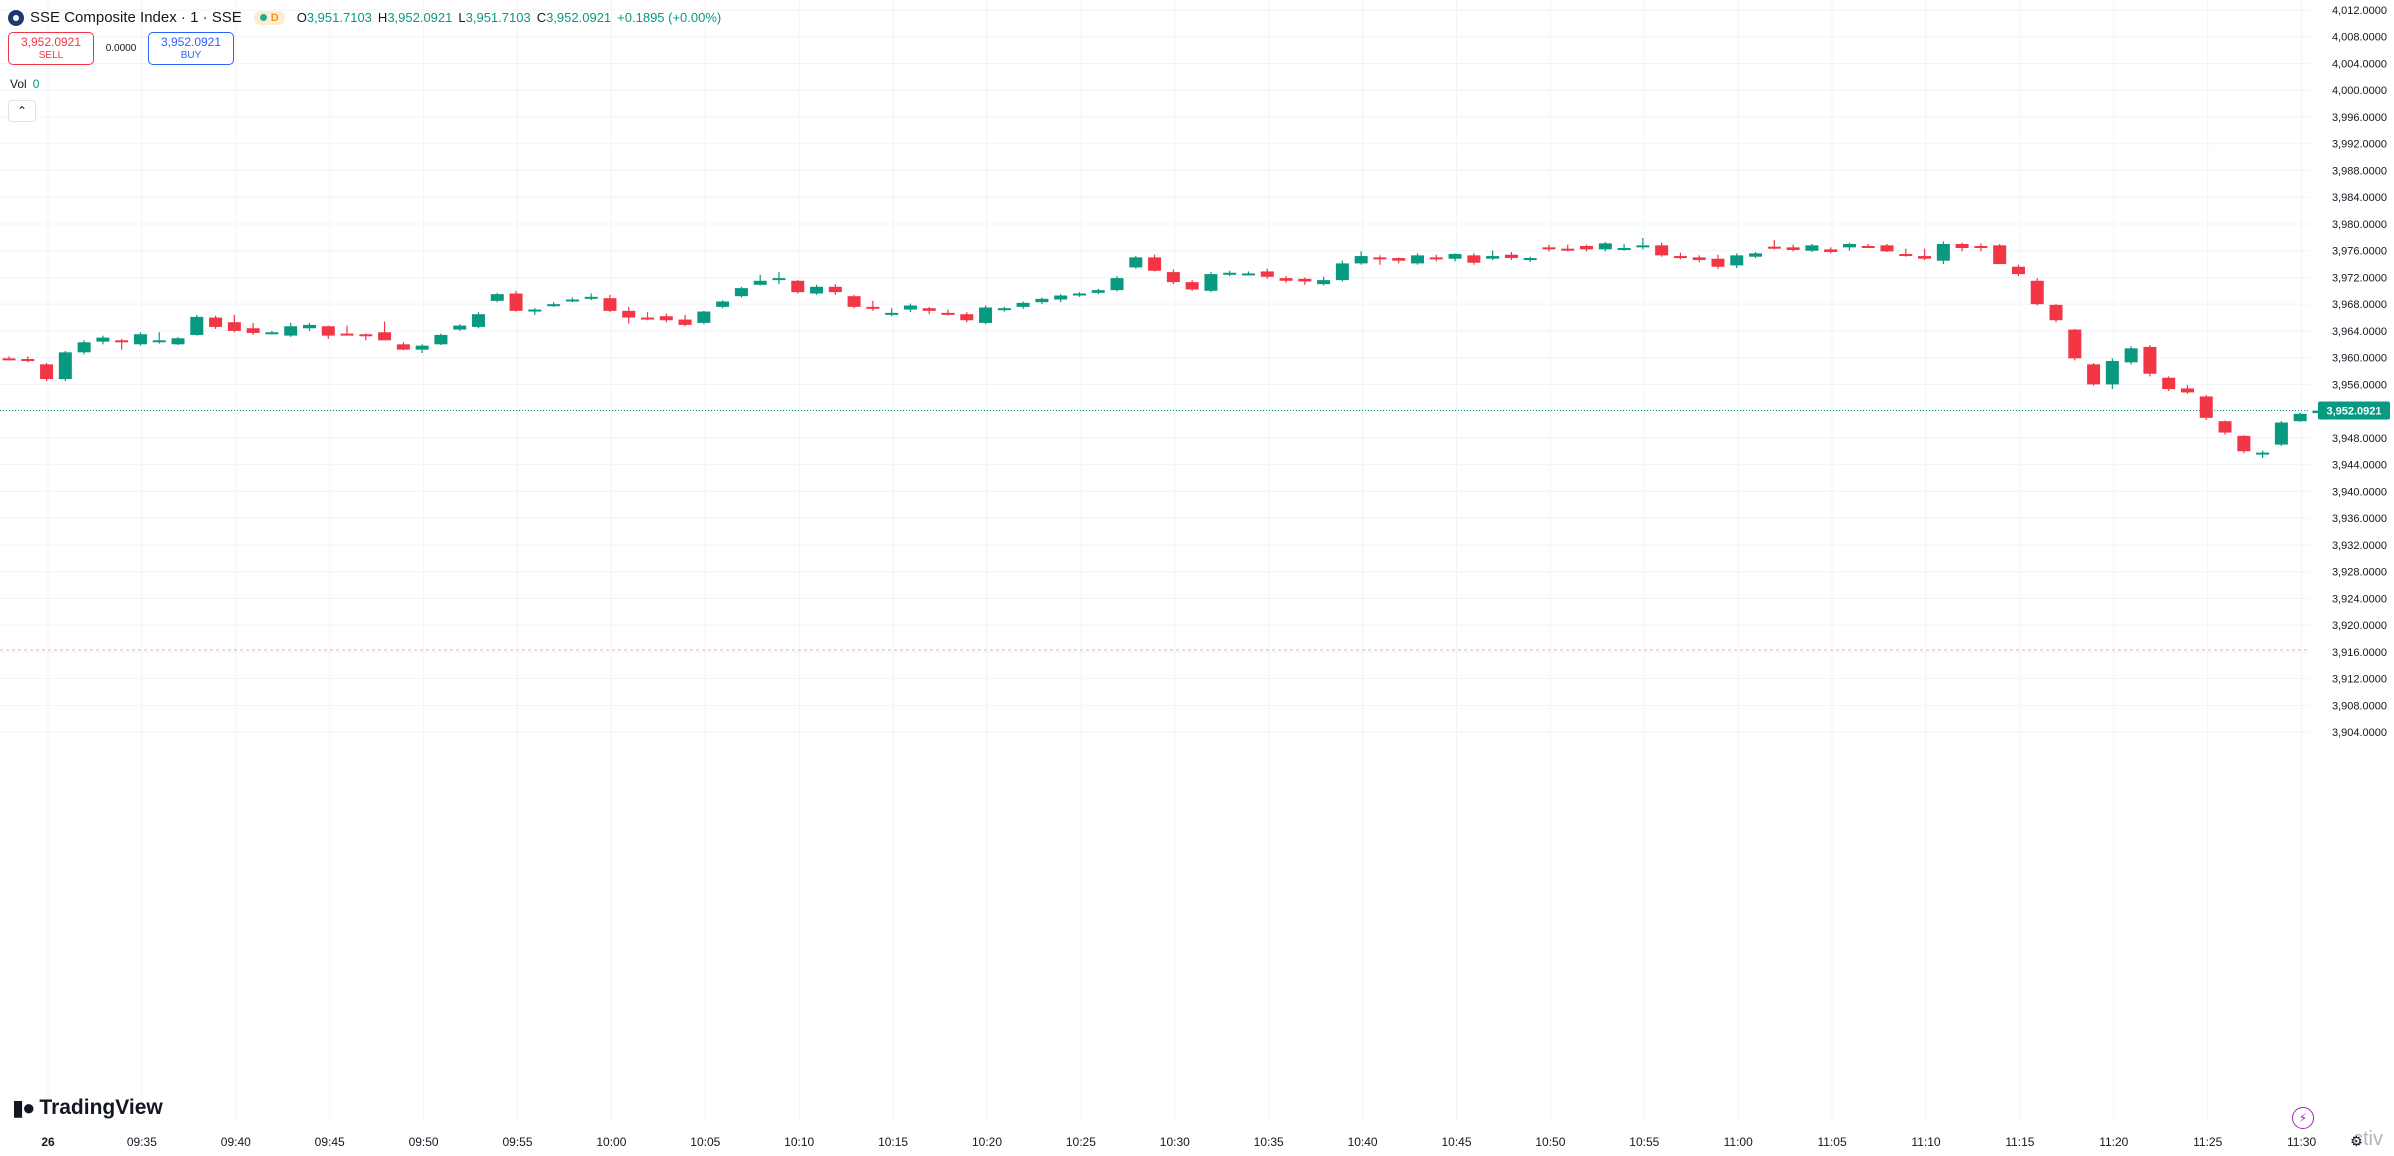 The height and width of the screenshot is (1156, 2394). What do you see at coordinates (1456, 1142) in the screenshot?
I see `x-tick-label: 10:45` at bounding box center [1456, 1142].